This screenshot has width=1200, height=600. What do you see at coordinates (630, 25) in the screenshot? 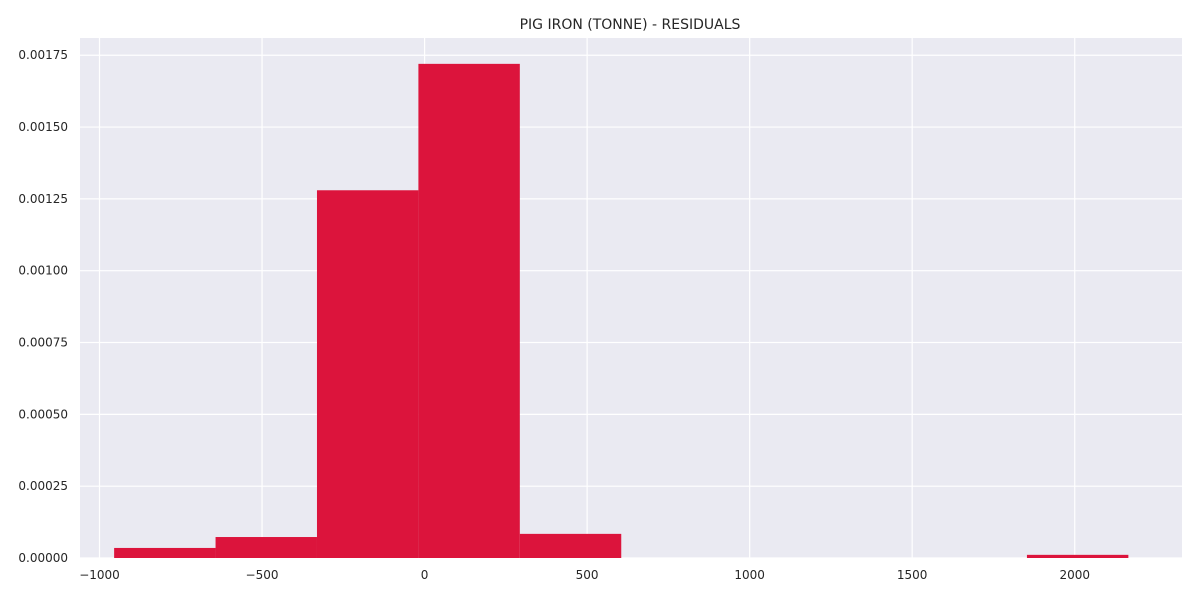
I see `chart-title: PIG IRON (TONNE) - RESIDUALS` at bounding box center [630, 25].